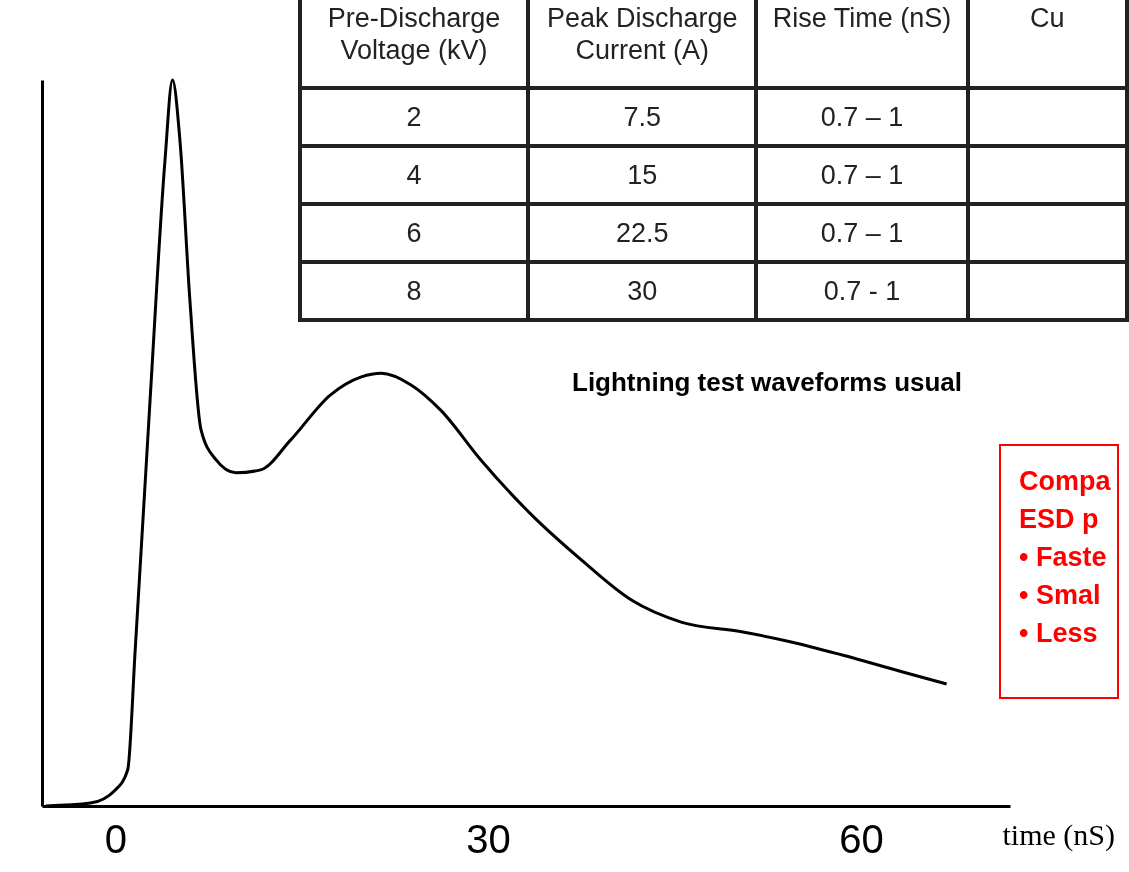 The image size is (1129, 872). I want to click on annotation: 15, so click(642, 175).